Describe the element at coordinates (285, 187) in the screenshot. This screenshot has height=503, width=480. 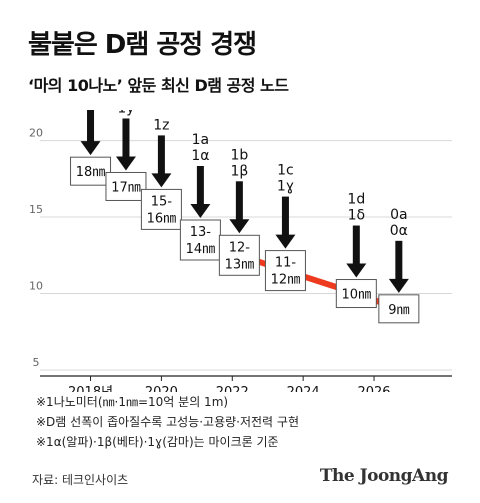
I see `generation-label: 1ɣ` at that location.